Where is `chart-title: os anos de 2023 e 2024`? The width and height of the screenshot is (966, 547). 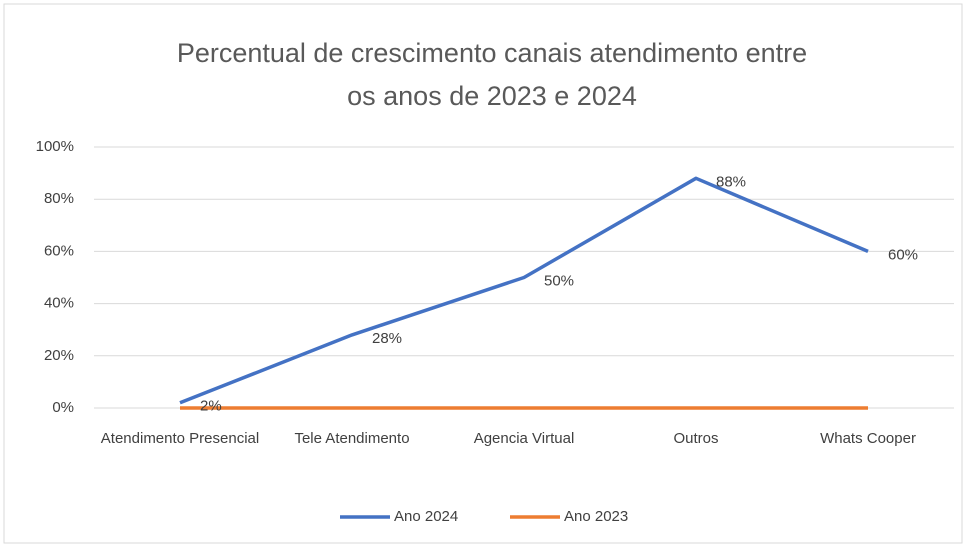 chart-title: os anos de 2023 e 2024 is located at coordinates (492, 96).